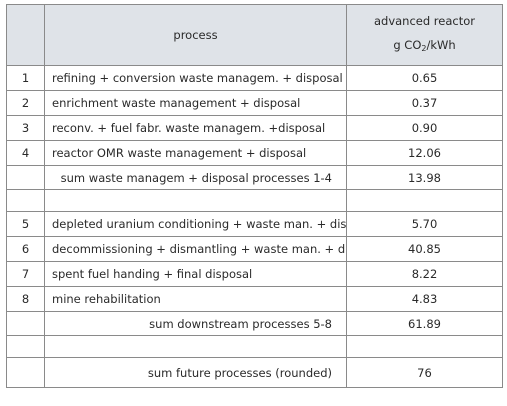 The height and width of the screenshot is (406, 507). What do you see at coordinates (424, 153) in the screenshot?
I see `row-value: 12.06` at bounding box center [424, 153].